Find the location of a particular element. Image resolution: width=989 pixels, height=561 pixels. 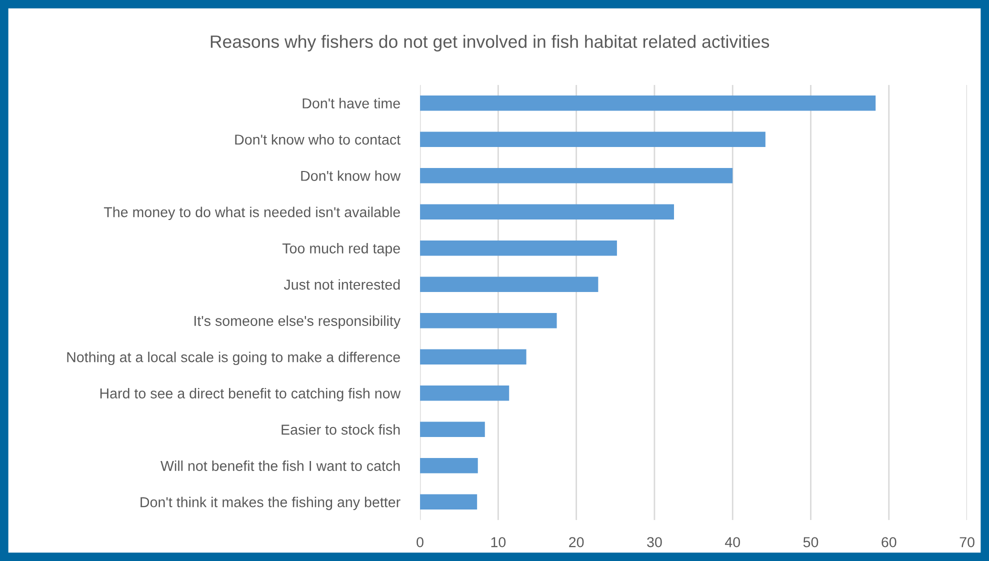

y-tick-label: Too much red tape is located at coordinates (341, 249).